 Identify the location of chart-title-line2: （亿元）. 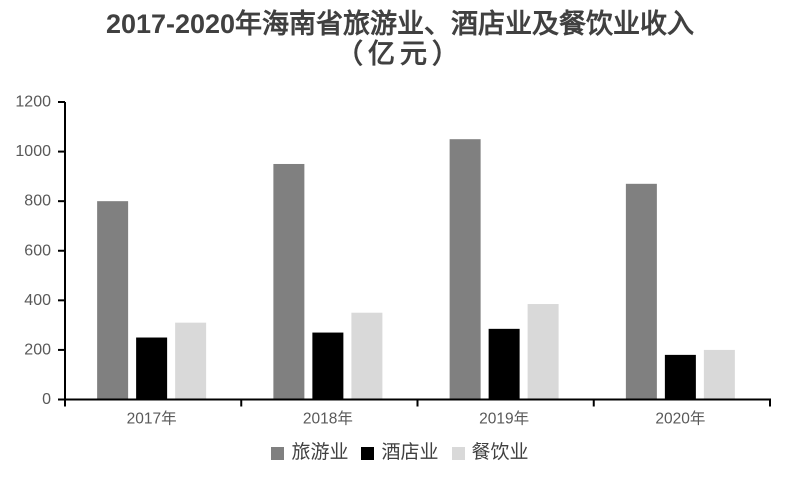
(400, 54).